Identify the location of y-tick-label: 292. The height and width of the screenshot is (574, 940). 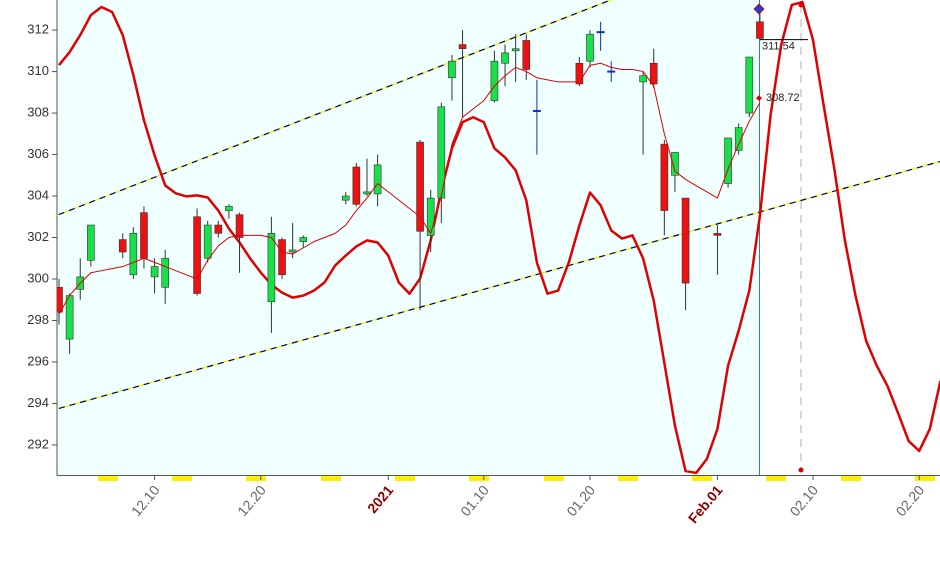
(38, 443).